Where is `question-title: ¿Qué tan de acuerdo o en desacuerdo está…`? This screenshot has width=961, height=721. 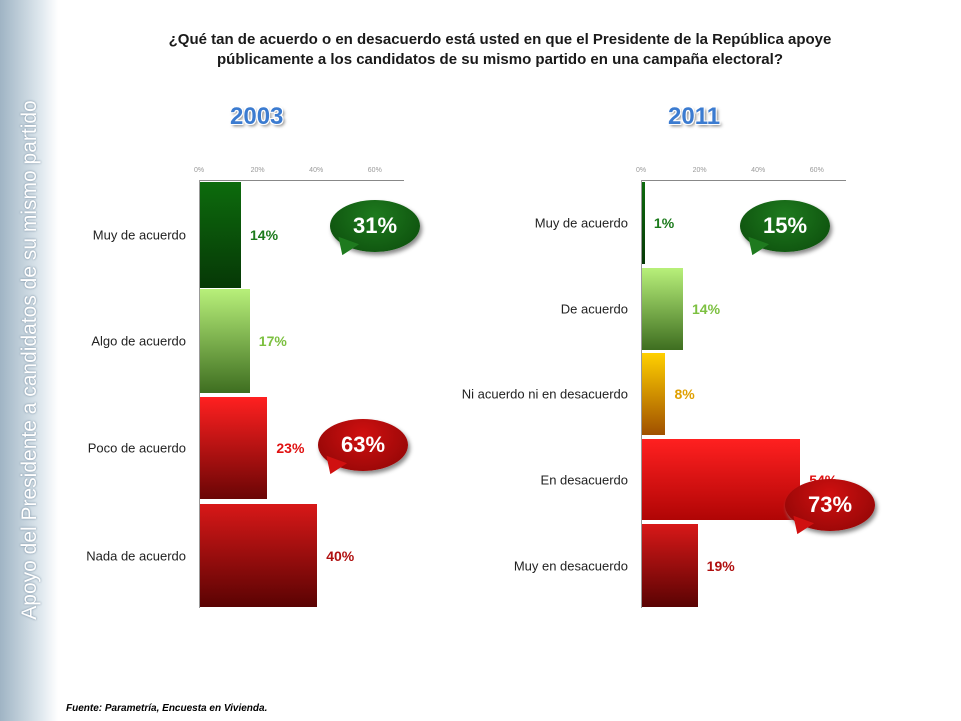 question-title: ¿Qué tan de acuerdo o en desacuerdo está… is located at coordinates (500, 50).